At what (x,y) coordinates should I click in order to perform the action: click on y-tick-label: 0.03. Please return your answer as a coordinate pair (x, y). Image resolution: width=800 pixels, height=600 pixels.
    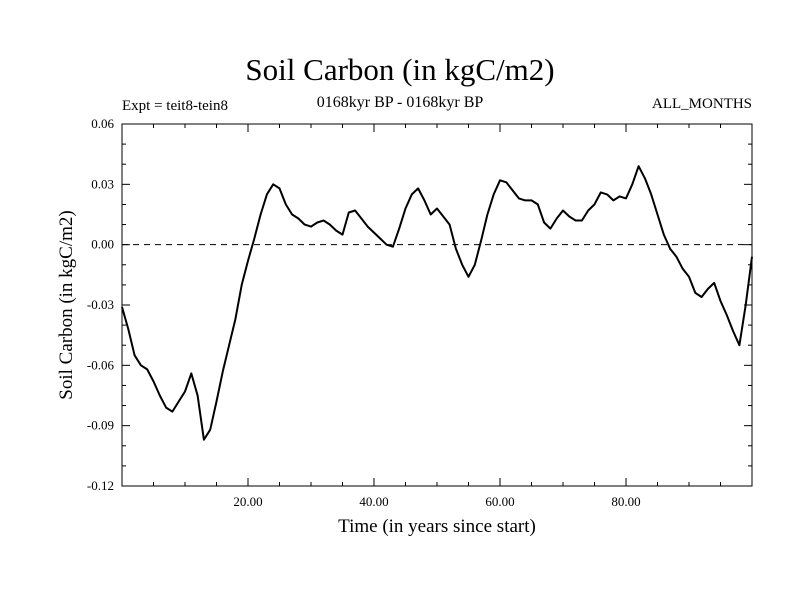
    Looking at the image, I should click on (102, 183).